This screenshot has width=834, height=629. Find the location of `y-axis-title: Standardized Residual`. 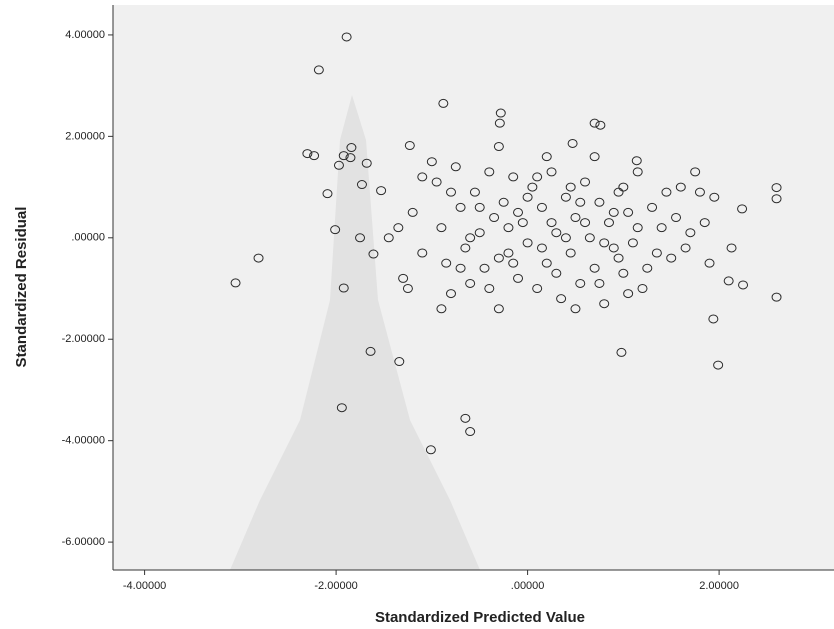

y-axis-title: Standardized Residual is located at coordinates (21, 287).